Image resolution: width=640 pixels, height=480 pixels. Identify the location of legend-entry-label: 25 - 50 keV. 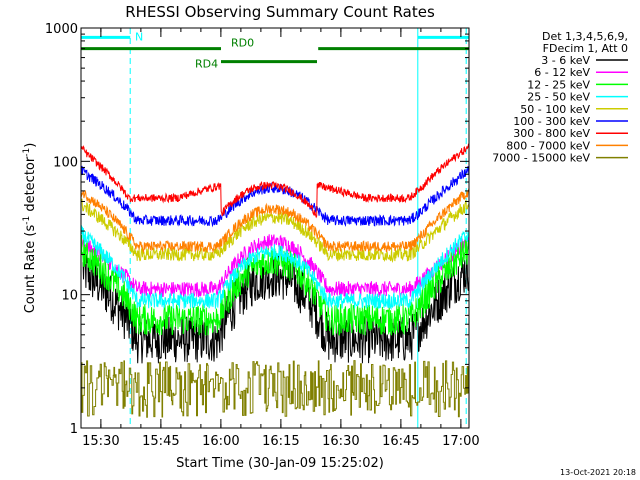
(558, 97).